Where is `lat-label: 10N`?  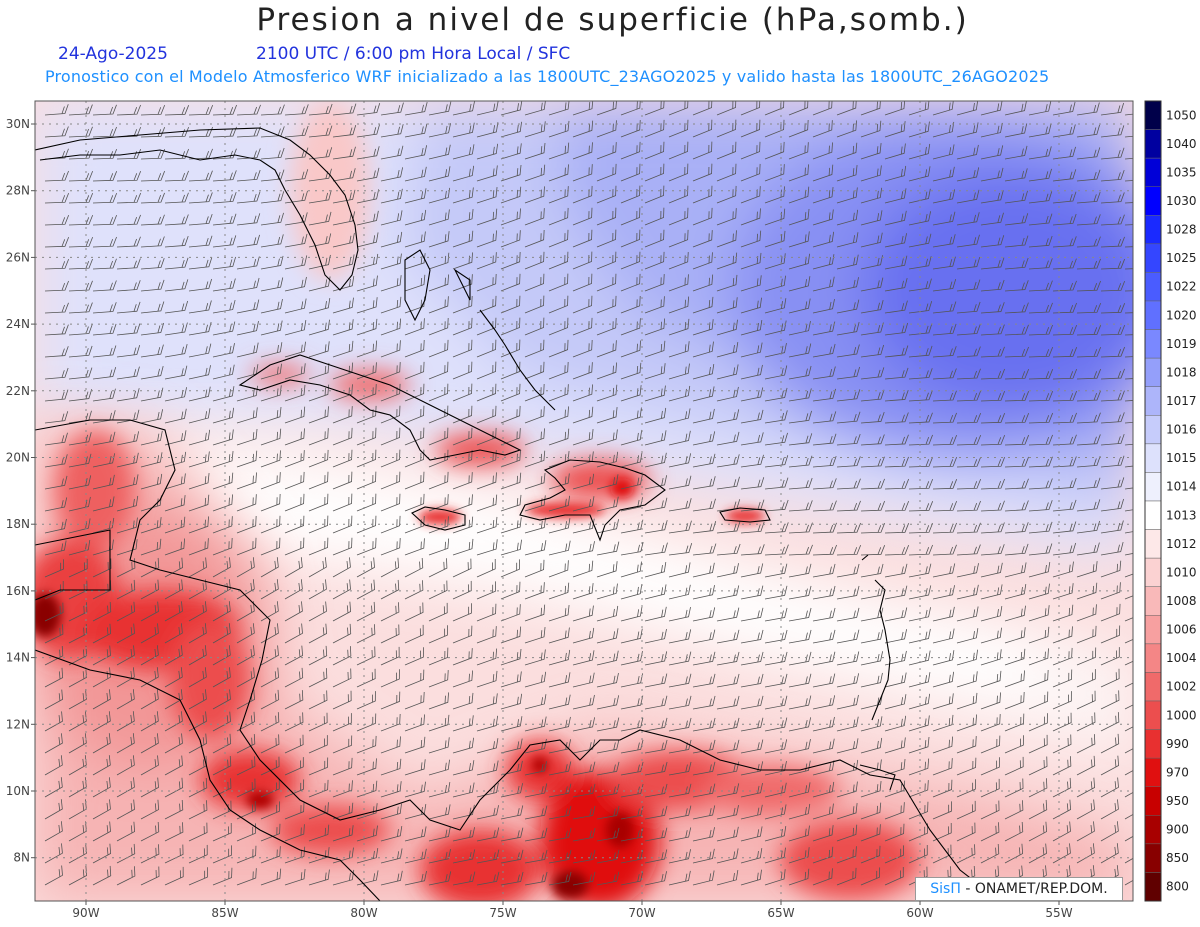
lat-label: 10N is located at coordinates (18, 791).